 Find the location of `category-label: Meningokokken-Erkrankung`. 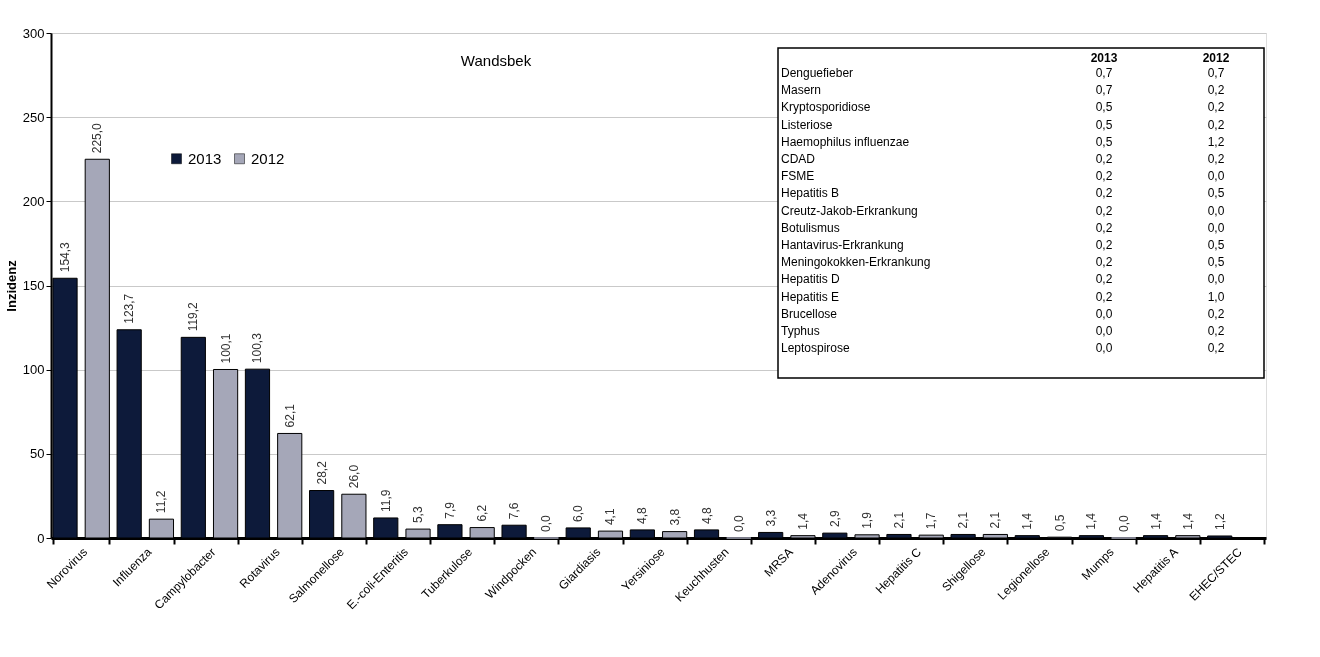

category-label: Meningokokken-Erkrankung is located at coordinates (856, 262).